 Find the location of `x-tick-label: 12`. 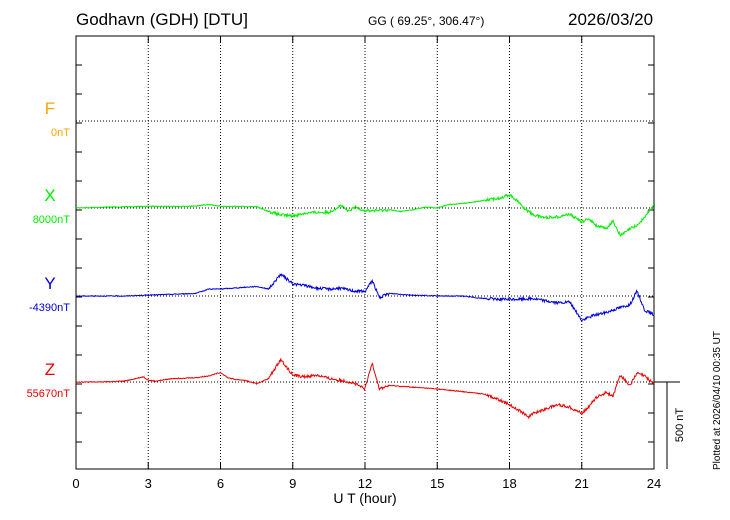

x-tick-label: 12 is located at coordinates (365, 483).